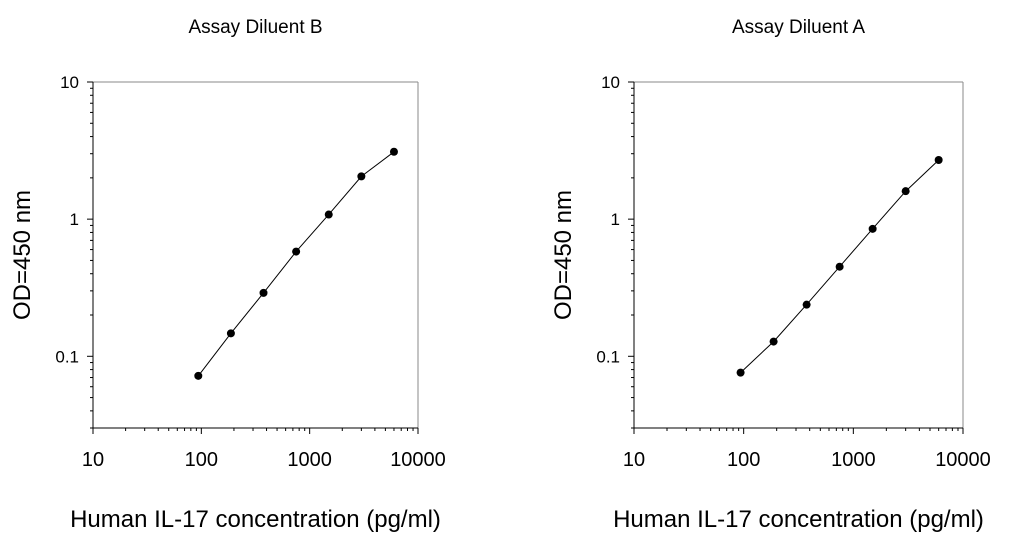 The image size is (1029, 555). I want to click on series-line, so click(296, 264).